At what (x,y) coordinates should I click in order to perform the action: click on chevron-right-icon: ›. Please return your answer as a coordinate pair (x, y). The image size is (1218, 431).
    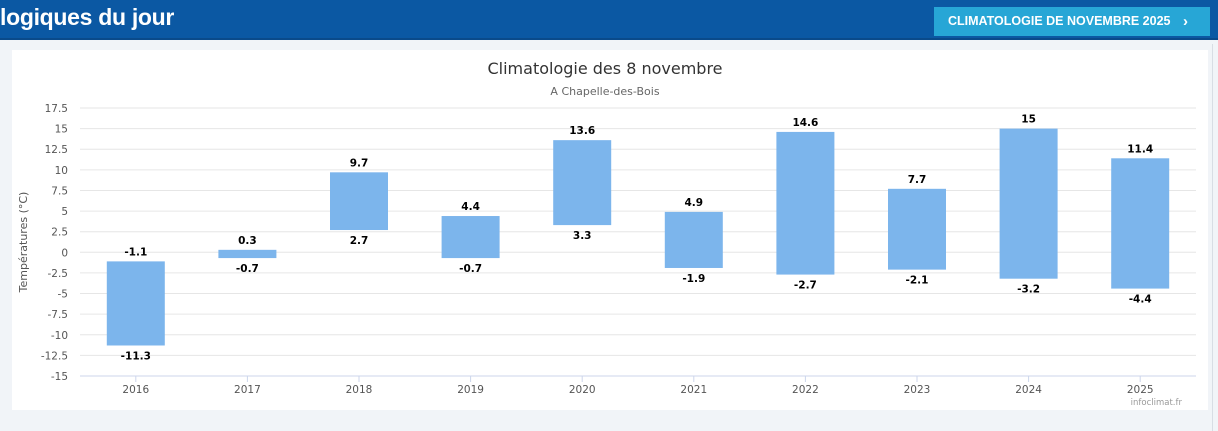
    Looking at the image, I should click on (1185, 21).